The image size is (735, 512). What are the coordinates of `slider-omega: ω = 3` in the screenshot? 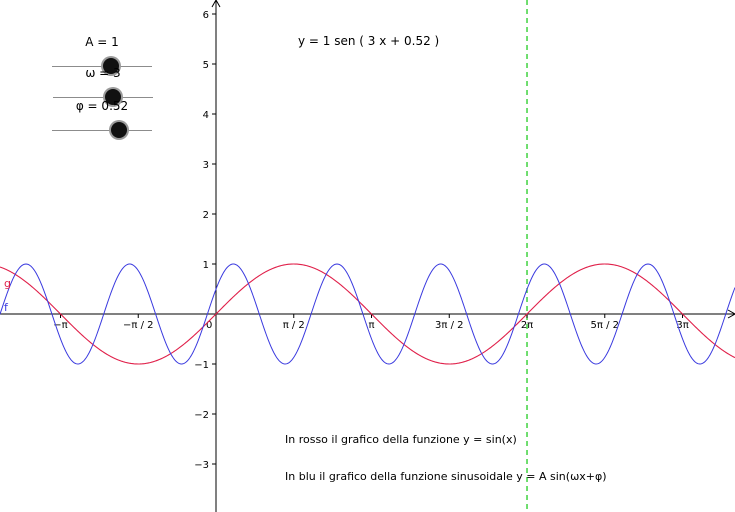 It's located at (103, 89).